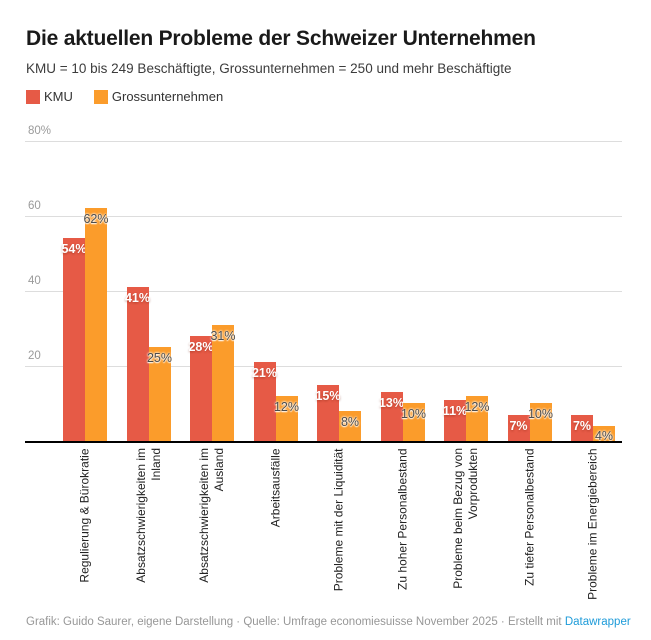 The height and width of the screenshot is (640, 651). I want to click on y-tick-label-40: 40, so click(34, 281).